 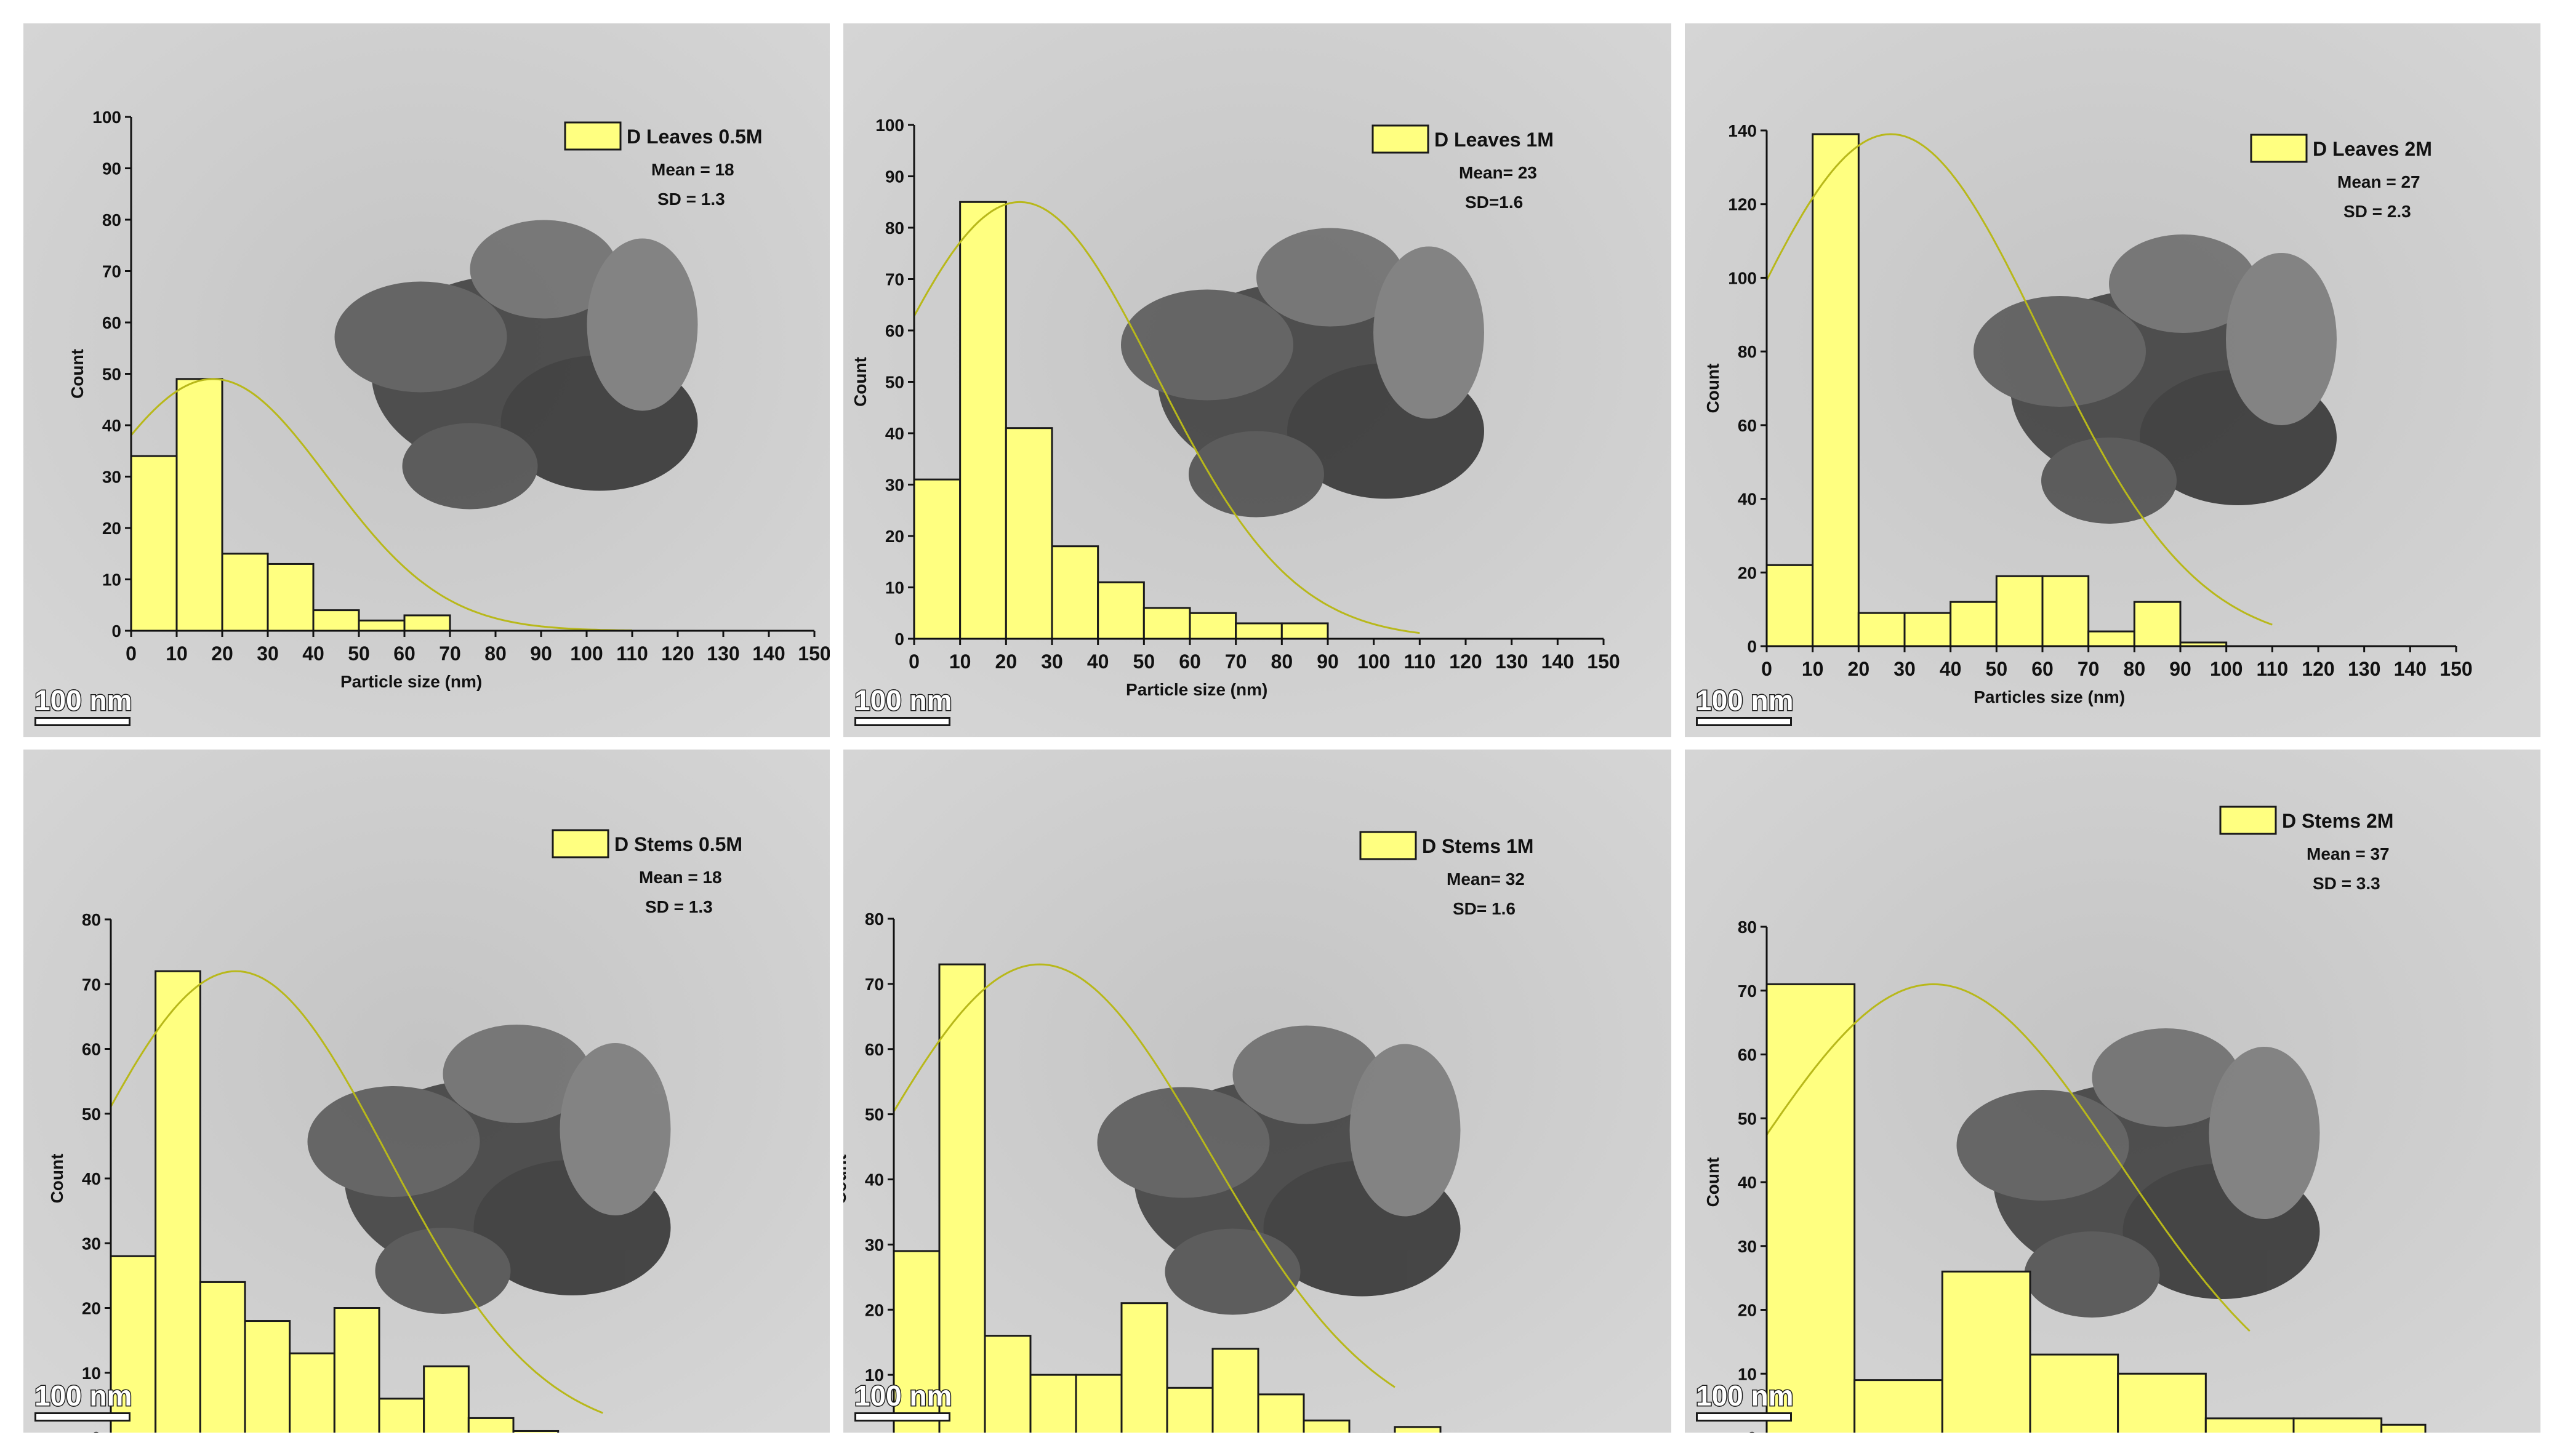 What do you see at coordinates (1813, 669) in the screenshot?
I see `x-tick-label: 10` at bounding box center [1813, 669].